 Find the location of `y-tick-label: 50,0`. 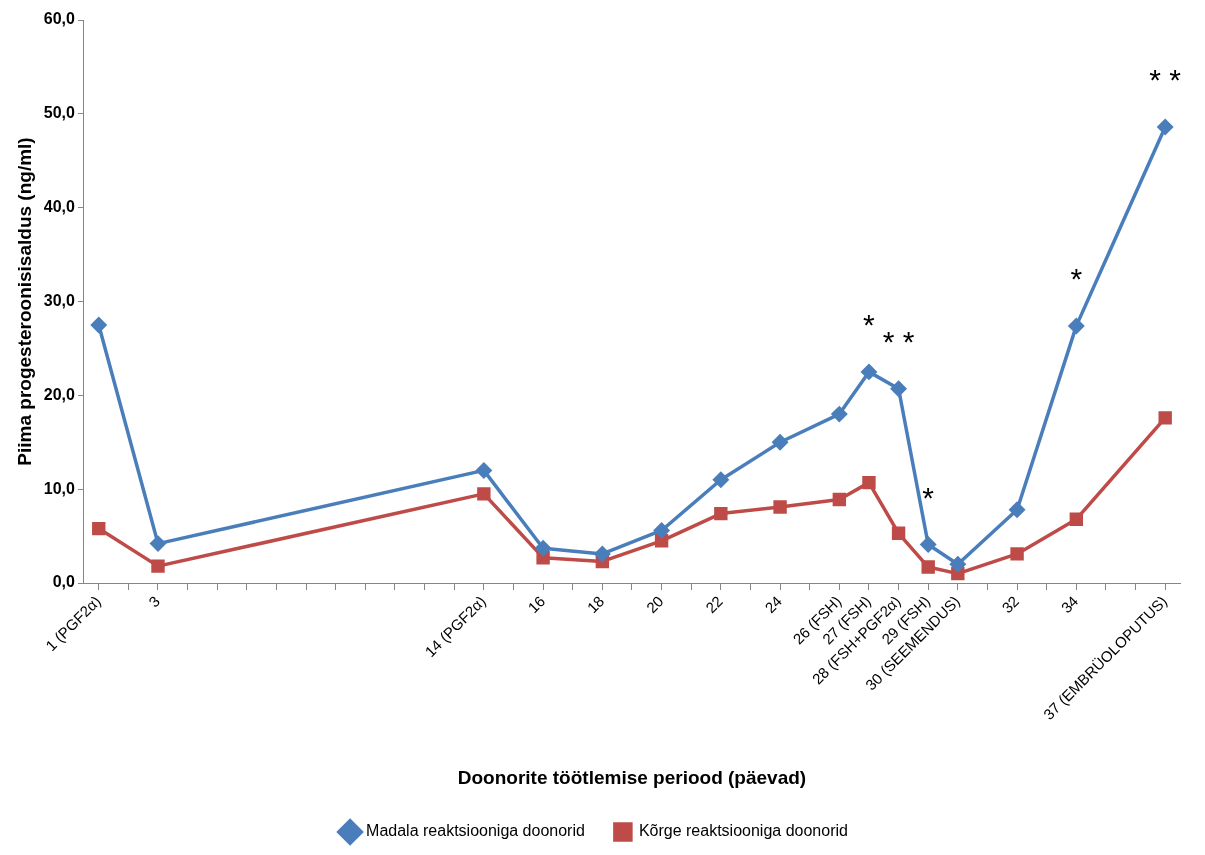

y-tick-label: 50,0 is located at coordinates (59, 113).